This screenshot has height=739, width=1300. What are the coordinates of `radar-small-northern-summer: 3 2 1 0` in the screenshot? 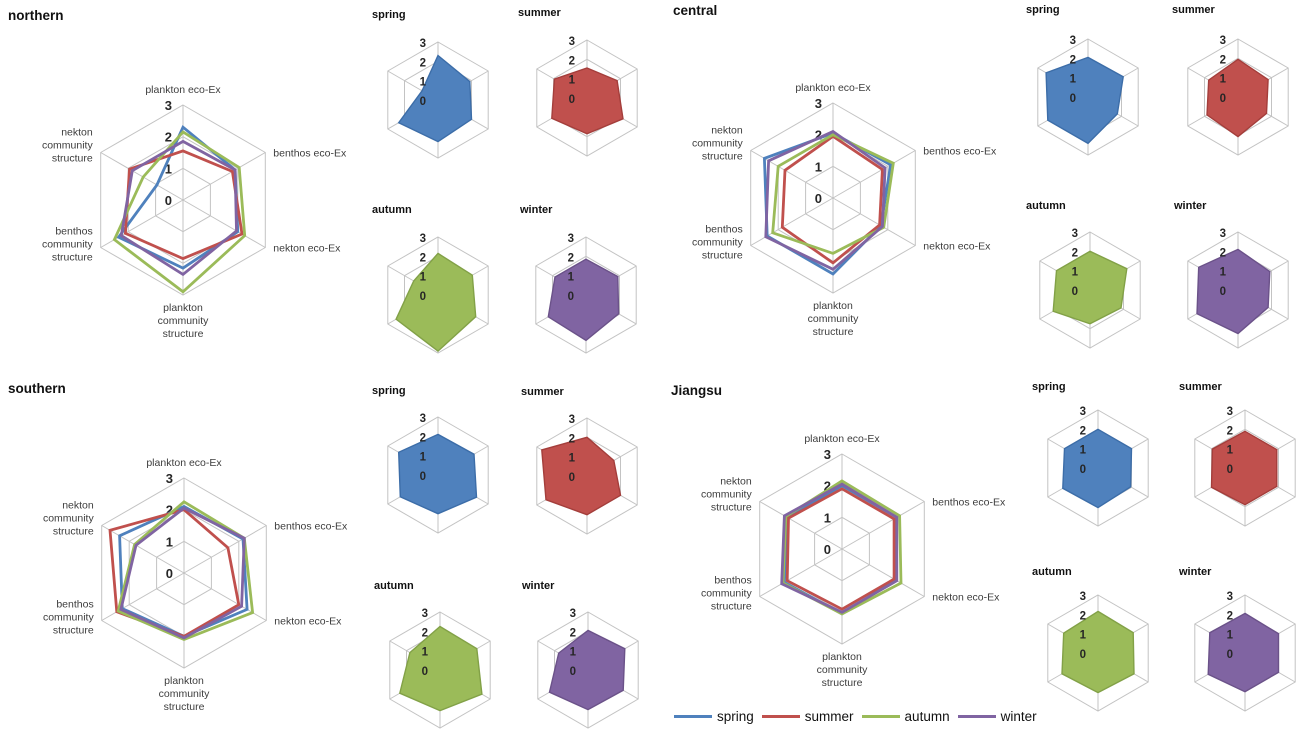 It's located at (587, 100).